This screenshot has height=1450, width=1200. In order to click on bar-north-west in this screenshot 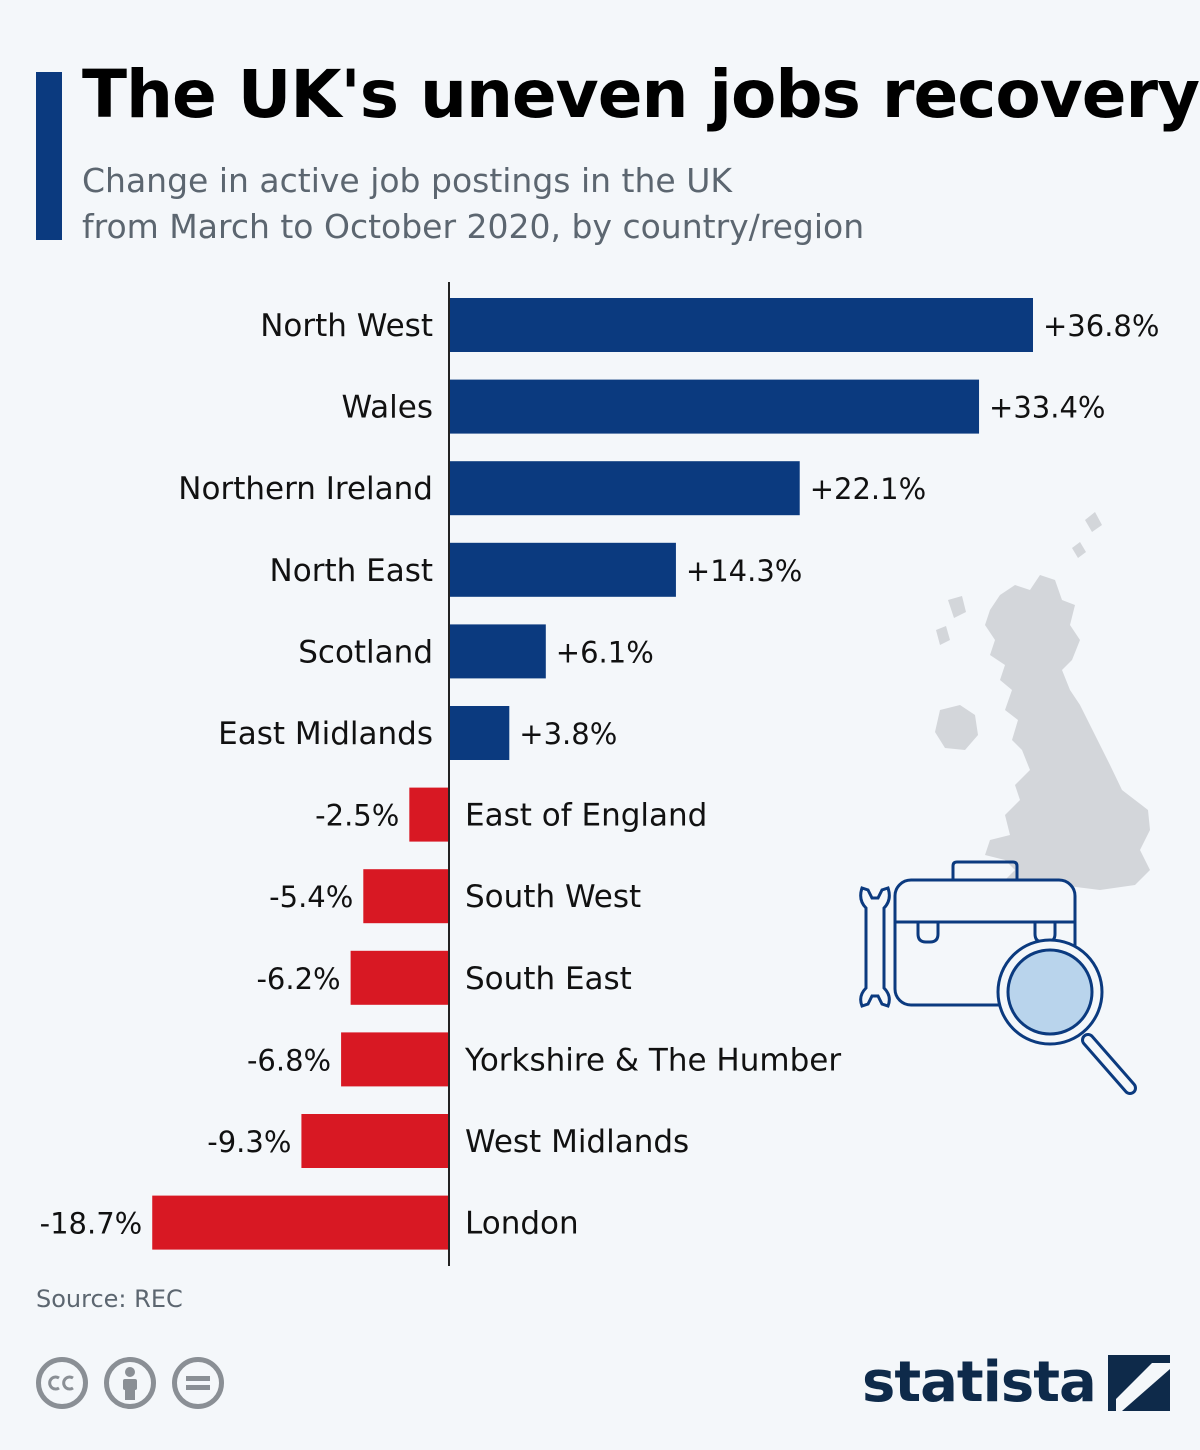, I will do `click(741, 325)`.